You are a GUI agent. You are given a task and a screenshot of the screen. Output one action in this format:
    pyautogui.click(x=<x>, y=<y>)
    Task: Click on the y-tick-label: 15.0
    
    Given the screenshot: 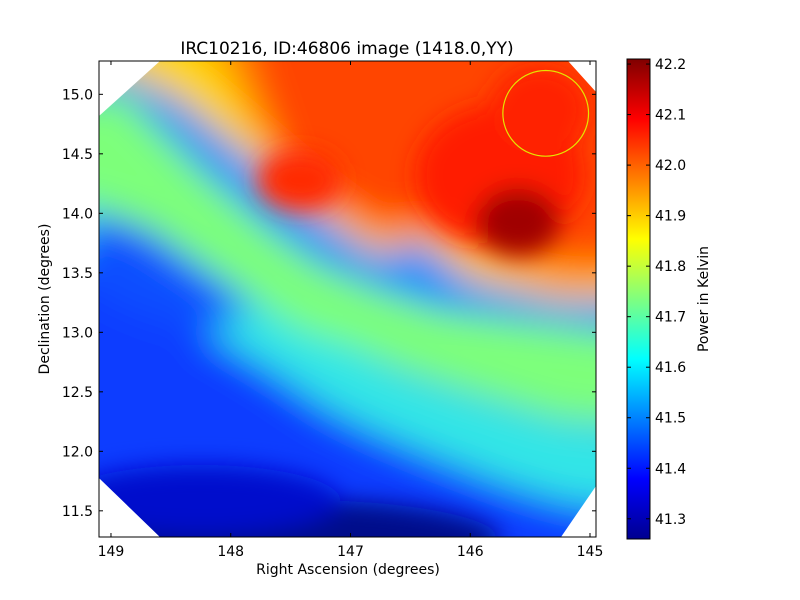 What is the action you would take?
    pyautogui.click(x=77, y=95)
    